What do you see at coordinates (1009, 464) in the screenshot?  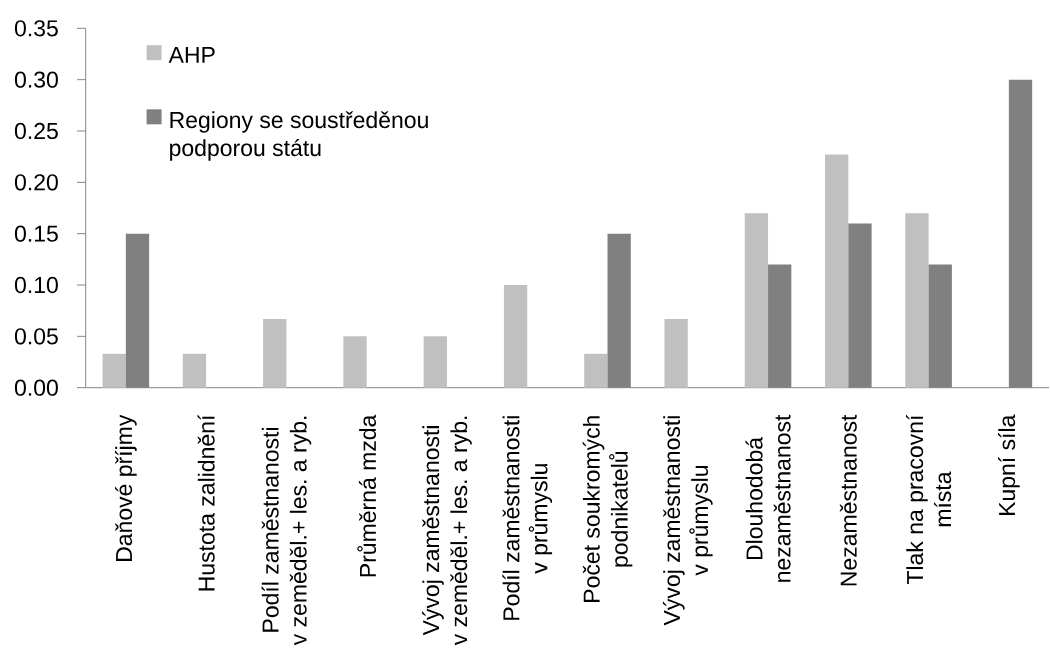 I see `x-tick-label: Kupní síla` at bounding box center [1009, 464].